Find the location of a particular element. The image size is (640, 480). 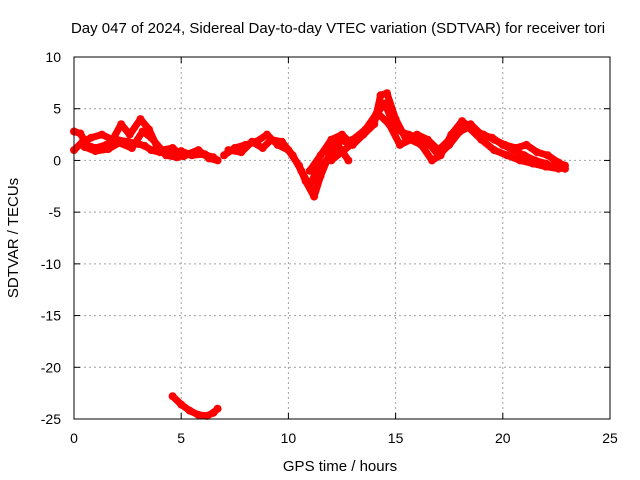

x-tick-label: 25 is located at coordinates (610, 438).